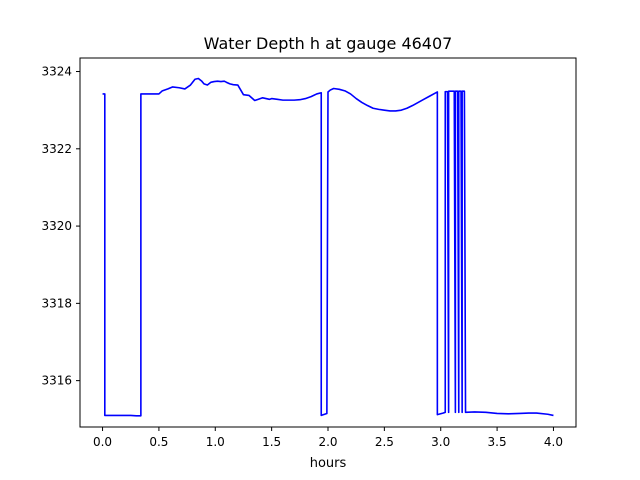 The height and width of the screenshot is (480, 640). I want to click on y-axis-ticks: 3316 3318 3320 3322 3324, so click(60, 226).